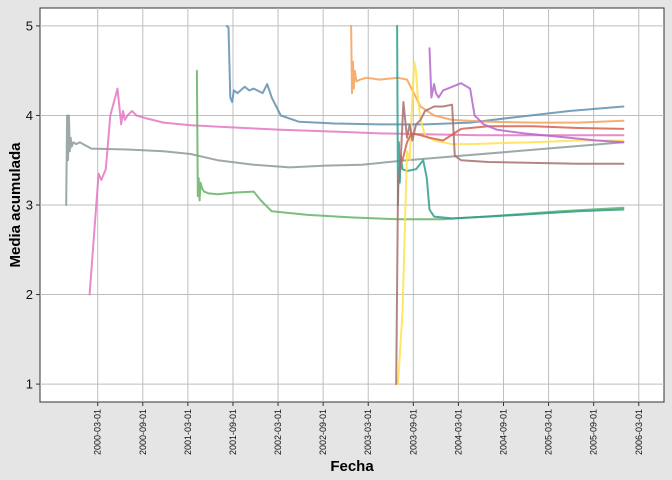  I want to click on x-tick-label: 2001-03-01, so click(188, 432).